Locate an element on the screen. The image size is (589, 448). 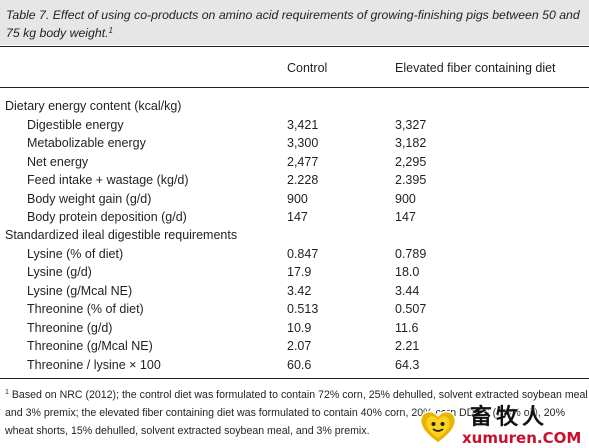
heart-logo-icon is located at coordinates (438, 427).